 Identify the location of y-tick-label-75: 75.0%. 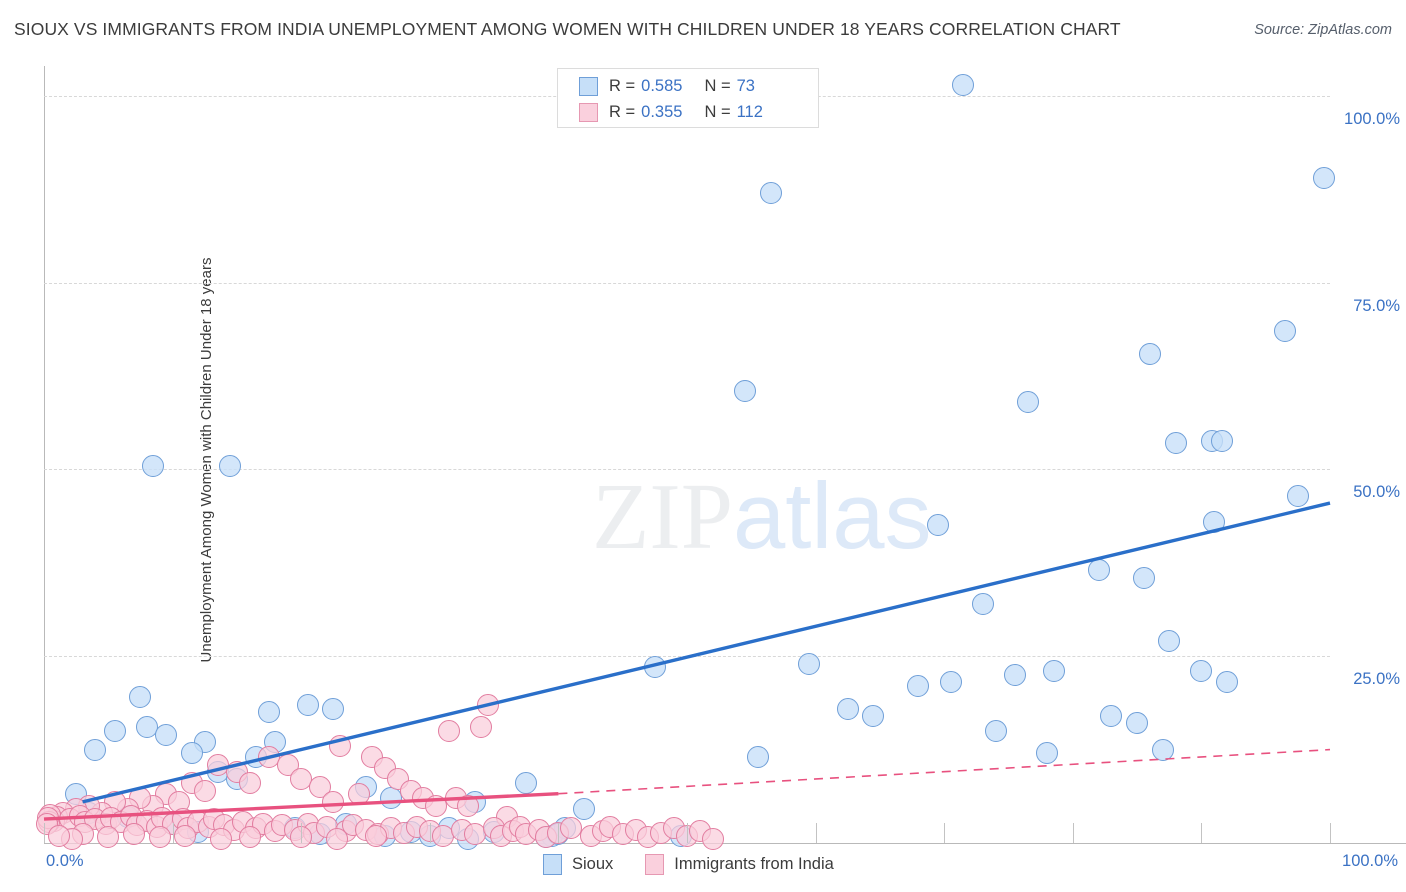
(1376, 305).